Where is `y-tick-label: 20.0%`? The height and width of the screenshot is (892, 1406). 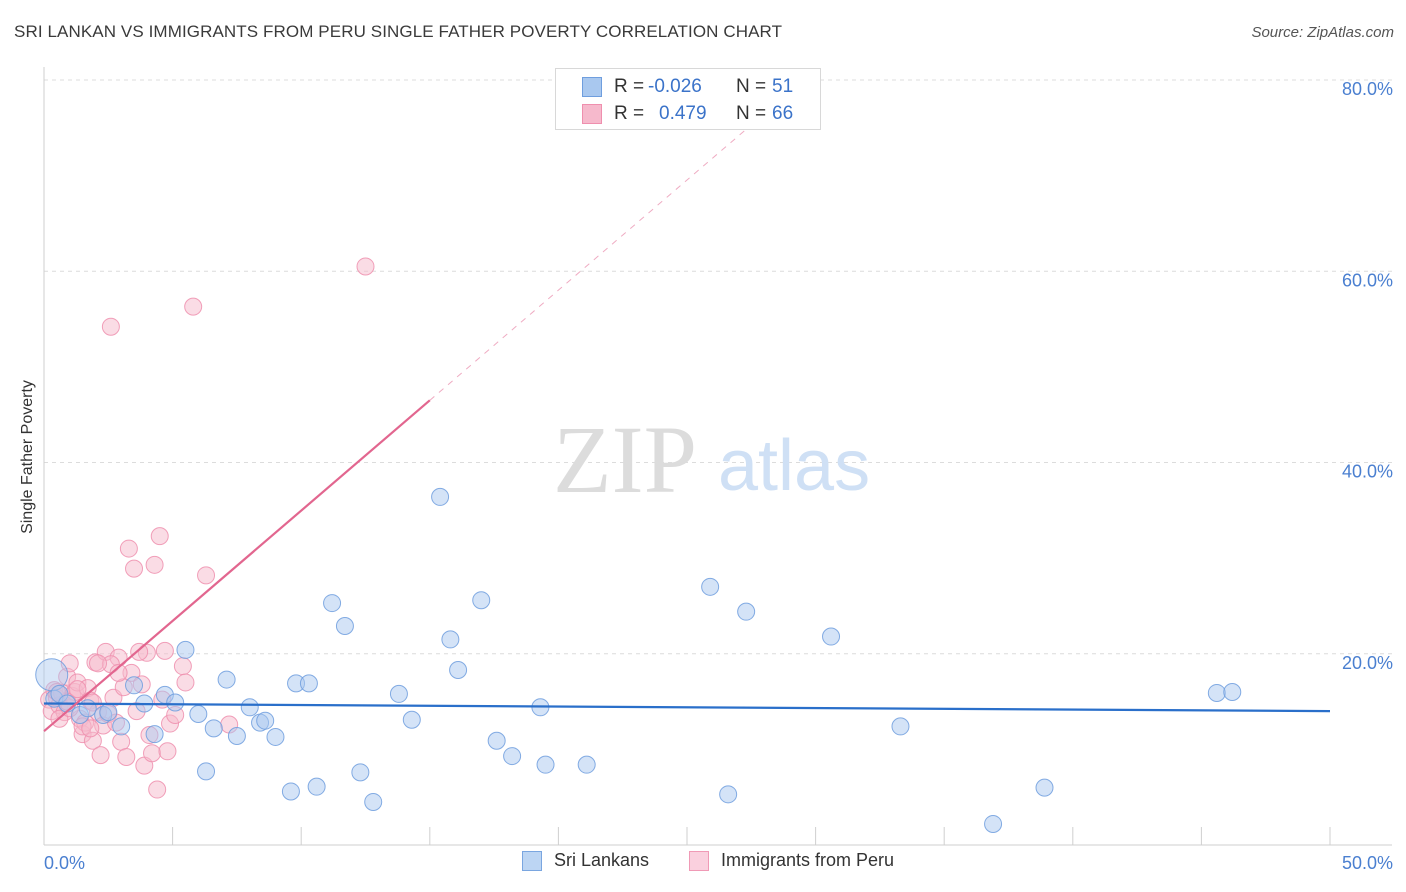
y-tick-label: 20.0% is located at coordinates (1367, 663).